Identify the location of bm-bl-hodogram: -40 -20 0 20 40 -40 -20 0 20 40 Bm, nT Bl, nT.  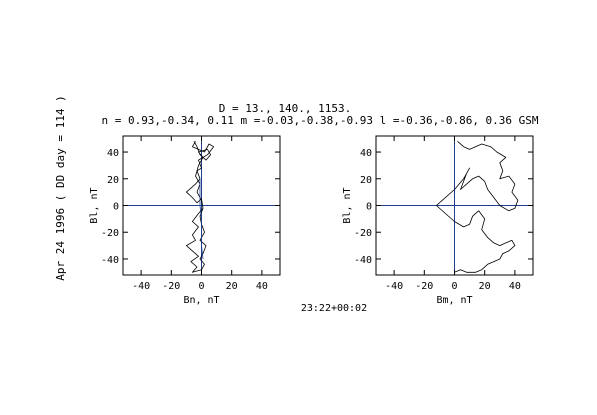
(438, 220).